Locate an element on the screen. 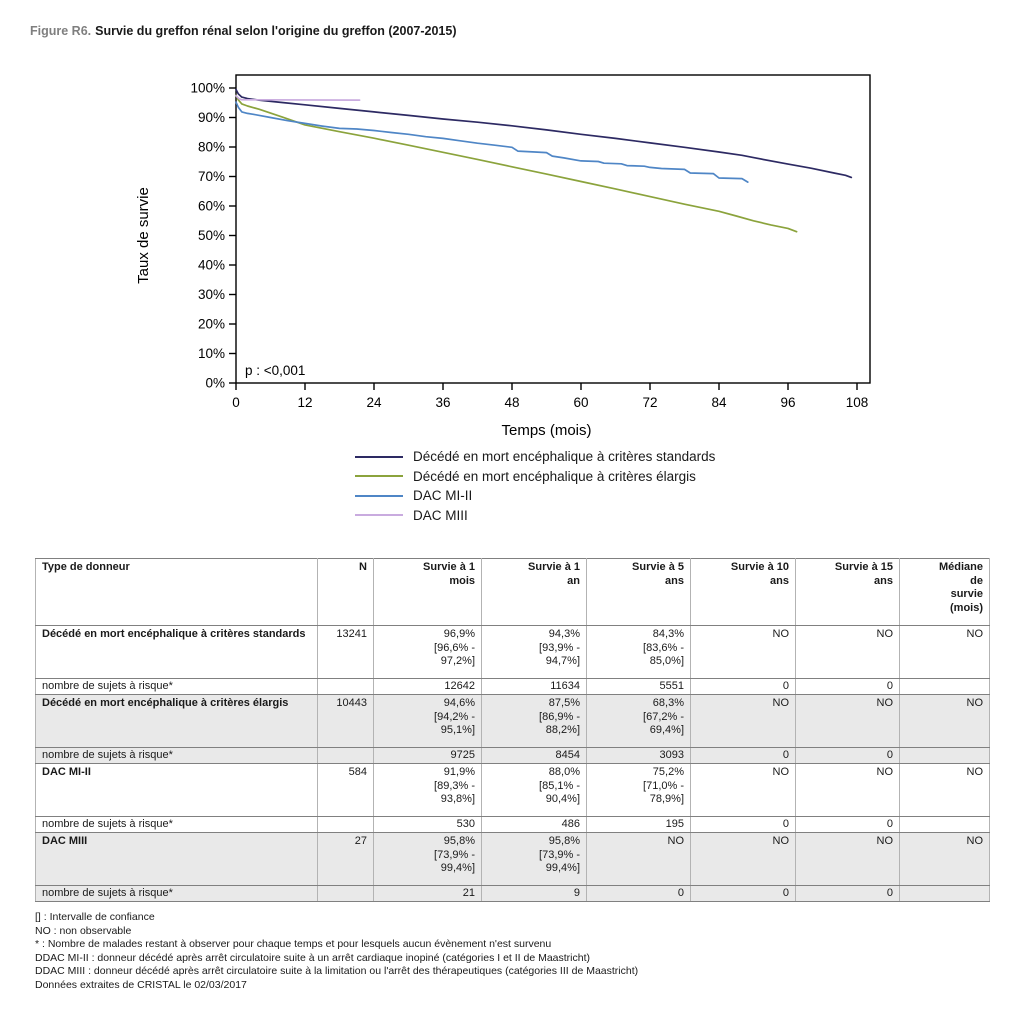  y-tick-label: 70% is located at coordinates (211, 176).